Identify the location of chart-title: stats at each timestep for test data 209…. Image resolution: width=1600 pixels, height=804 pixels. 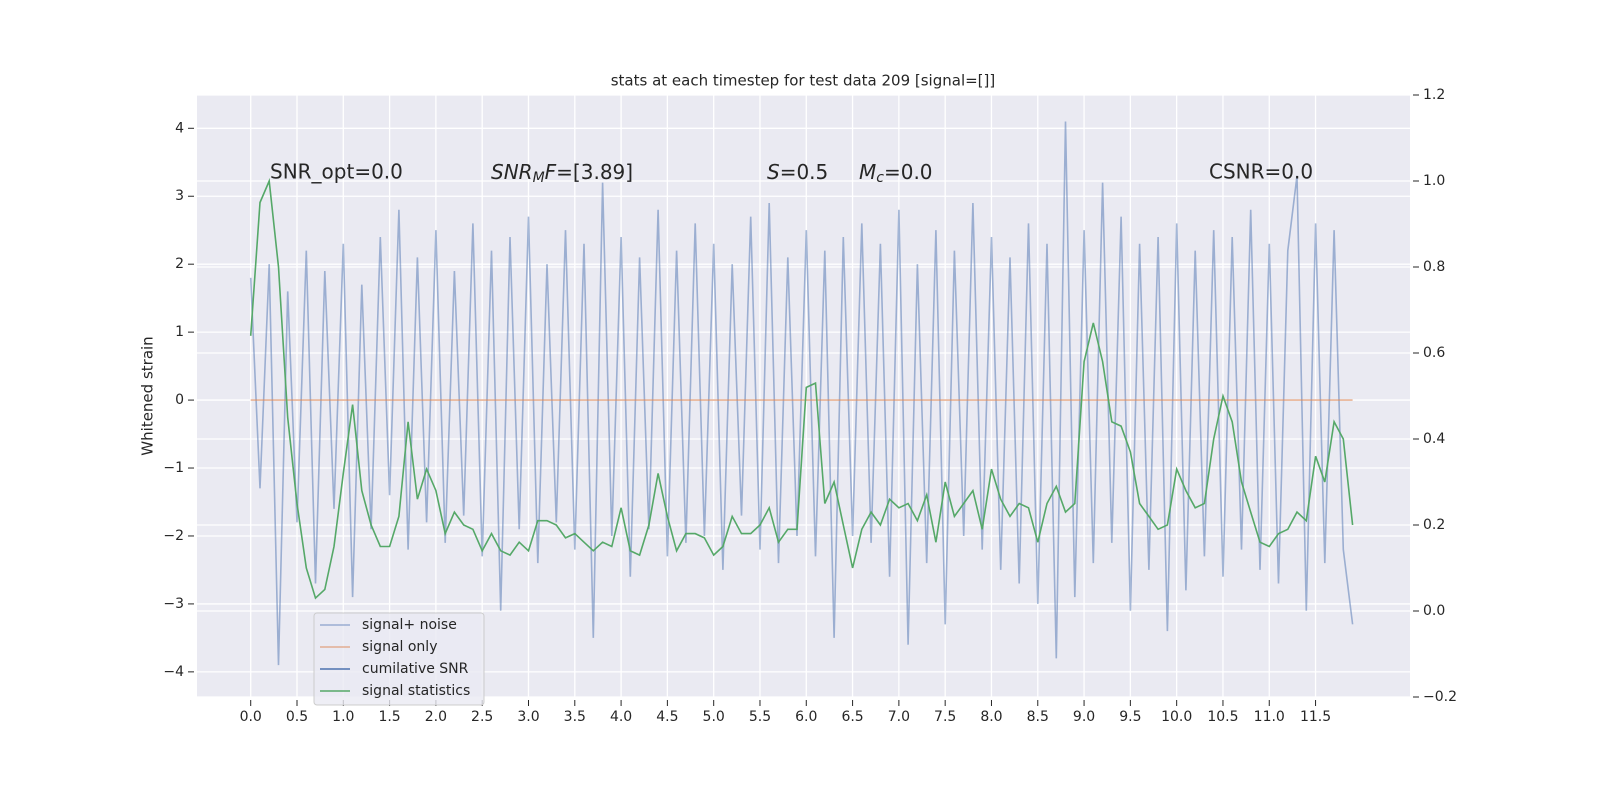
(803, 81).